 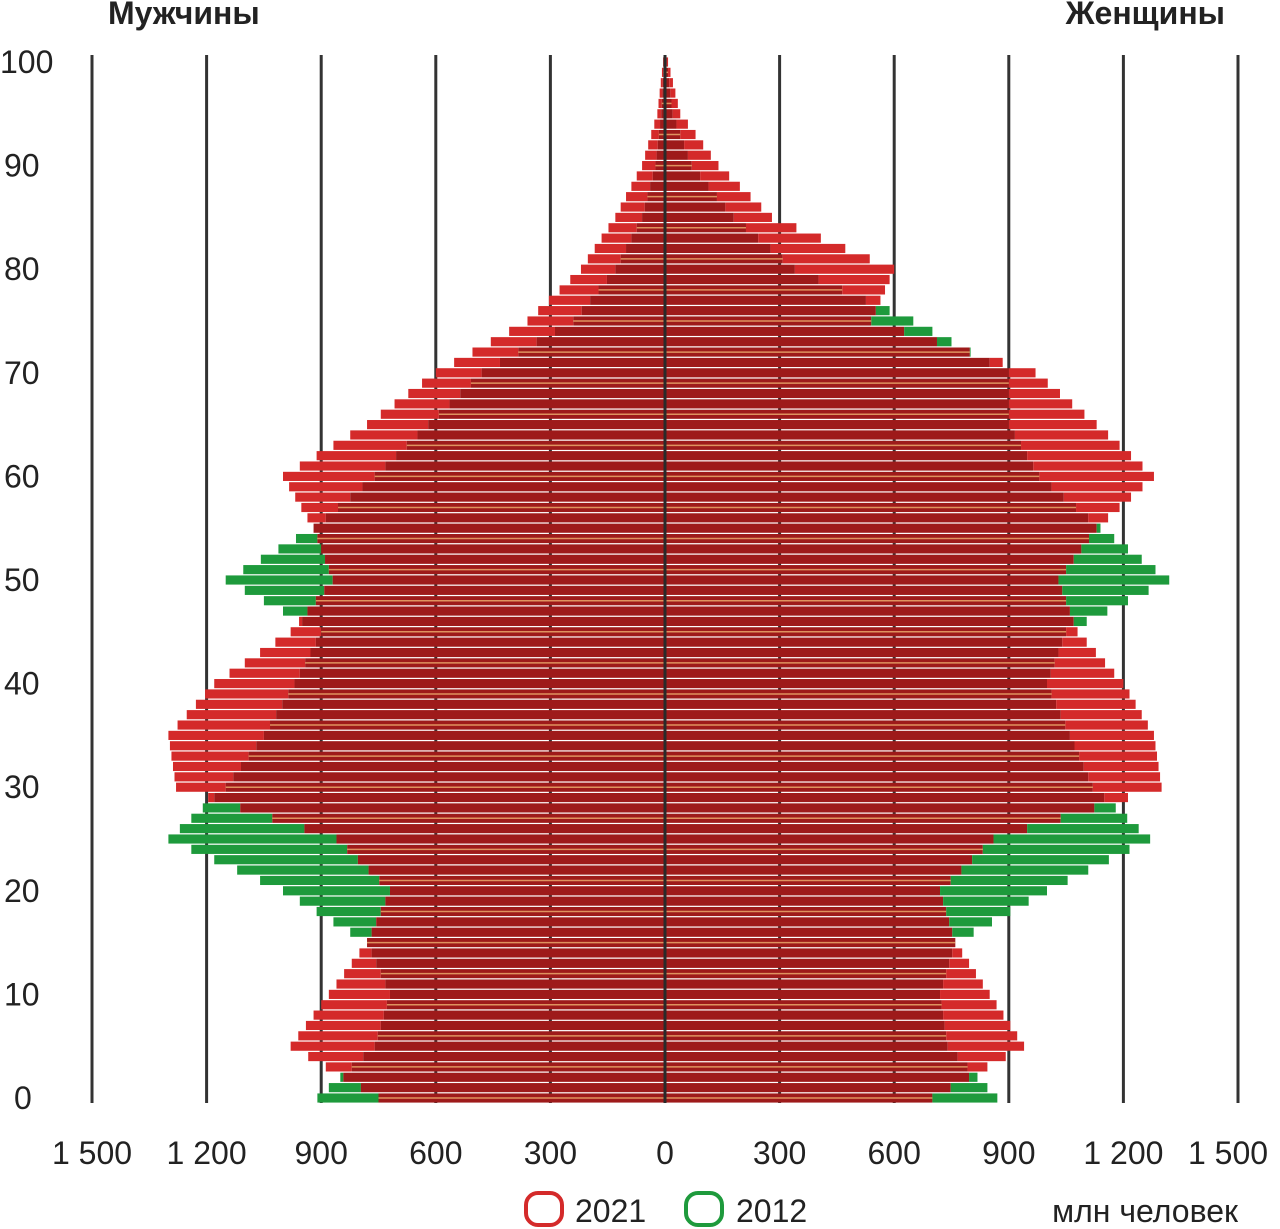 What do you see at coordinates (22, 994) in the screenshot?
I see `y-tick-label: 10` at bounding box center [22, 994].